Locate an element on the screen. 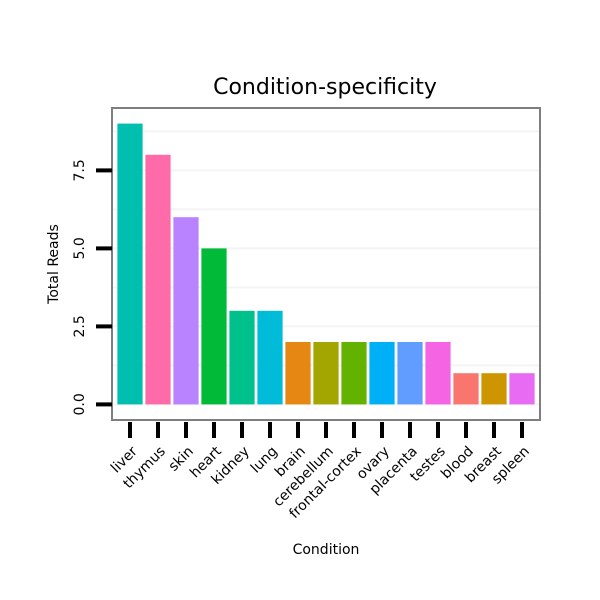 Image resolution: width=600 pixels, height=600 pixels. y-tick-label: 5.0 is located at coordinates (80, 248).